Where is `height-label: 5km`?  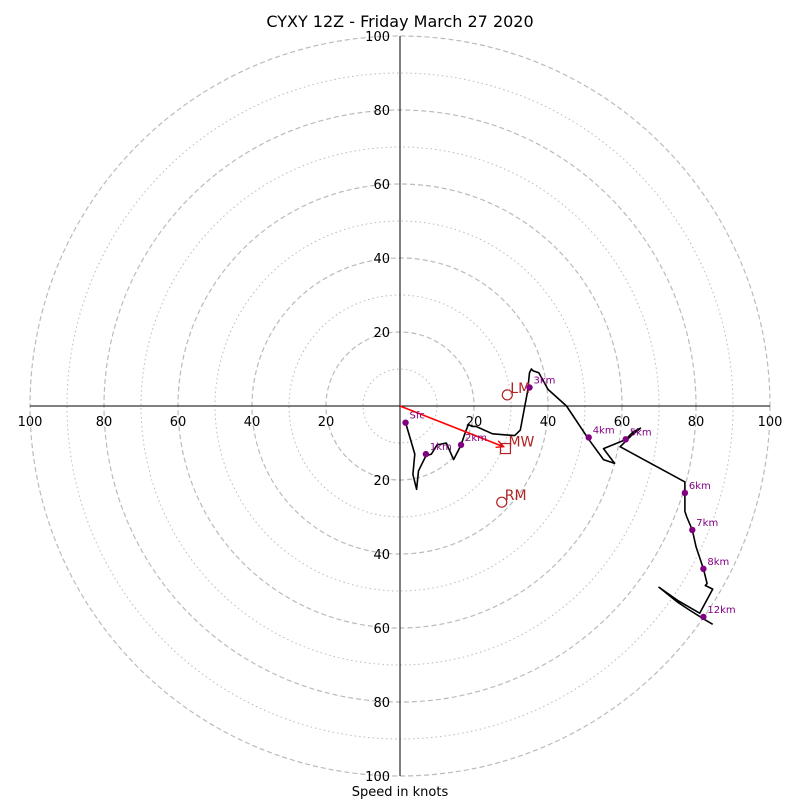 height-label: 5km is located at coordinates (641, 432).